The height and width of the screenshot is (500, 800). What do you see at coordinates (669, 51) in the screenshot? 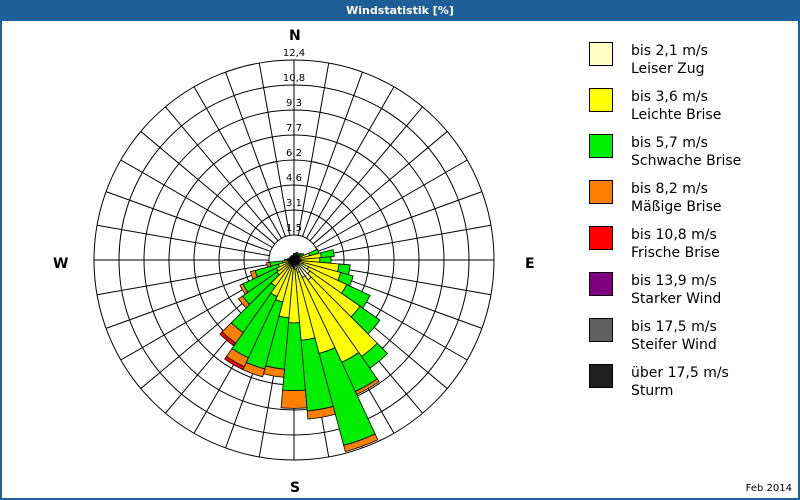
I see `legend-range: bis 2,1 m/s` at bounding box center [669, 51].